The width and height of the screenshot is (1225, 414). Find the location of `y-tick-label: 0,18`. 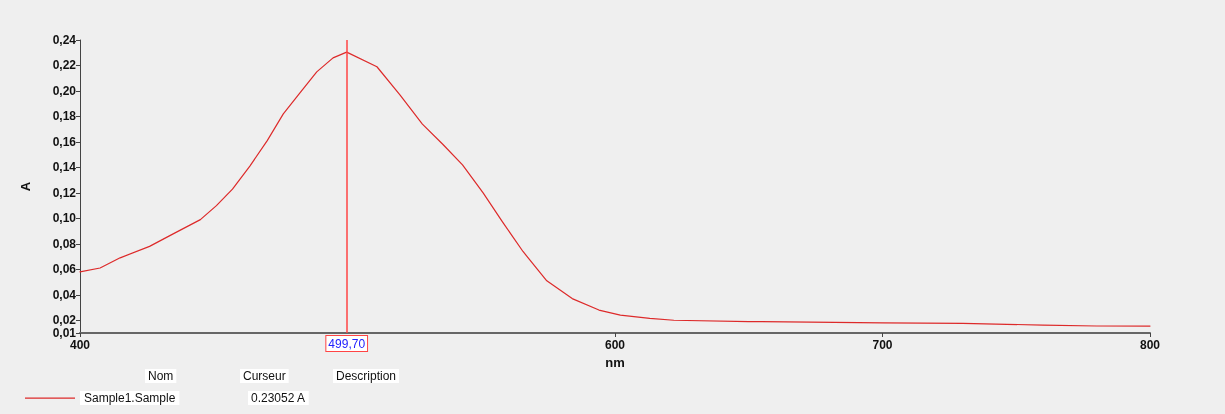

y-tick-label: 0,18 is located at coordinates (64, 116).